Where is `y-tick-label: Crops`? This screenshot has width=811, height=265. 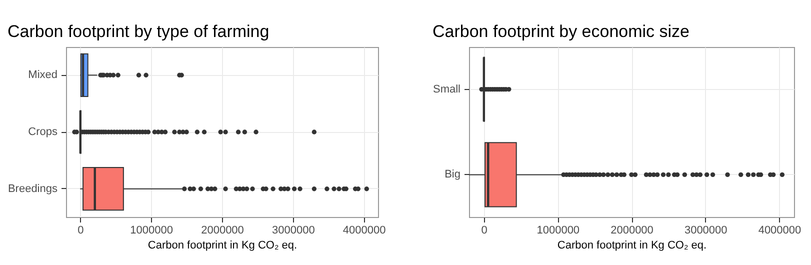 y-tick-label: Crops is located at coordinates (43, 132).